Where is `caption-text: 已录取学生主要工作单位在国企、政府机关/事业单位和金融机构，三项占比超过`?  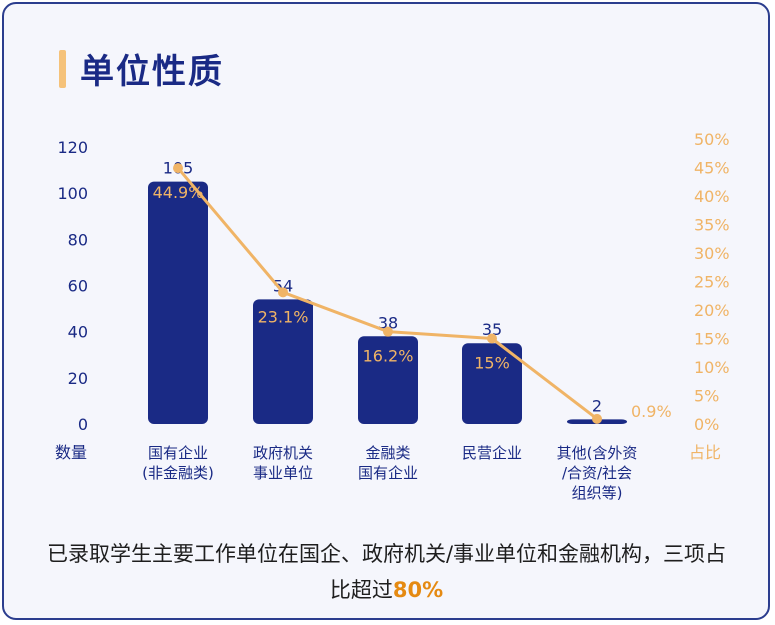 caption-text: 已录取学生主要工作单位在国企、政府机关/事业单位和金融机构，三项占比超过 is located at coordinates (386, 572).